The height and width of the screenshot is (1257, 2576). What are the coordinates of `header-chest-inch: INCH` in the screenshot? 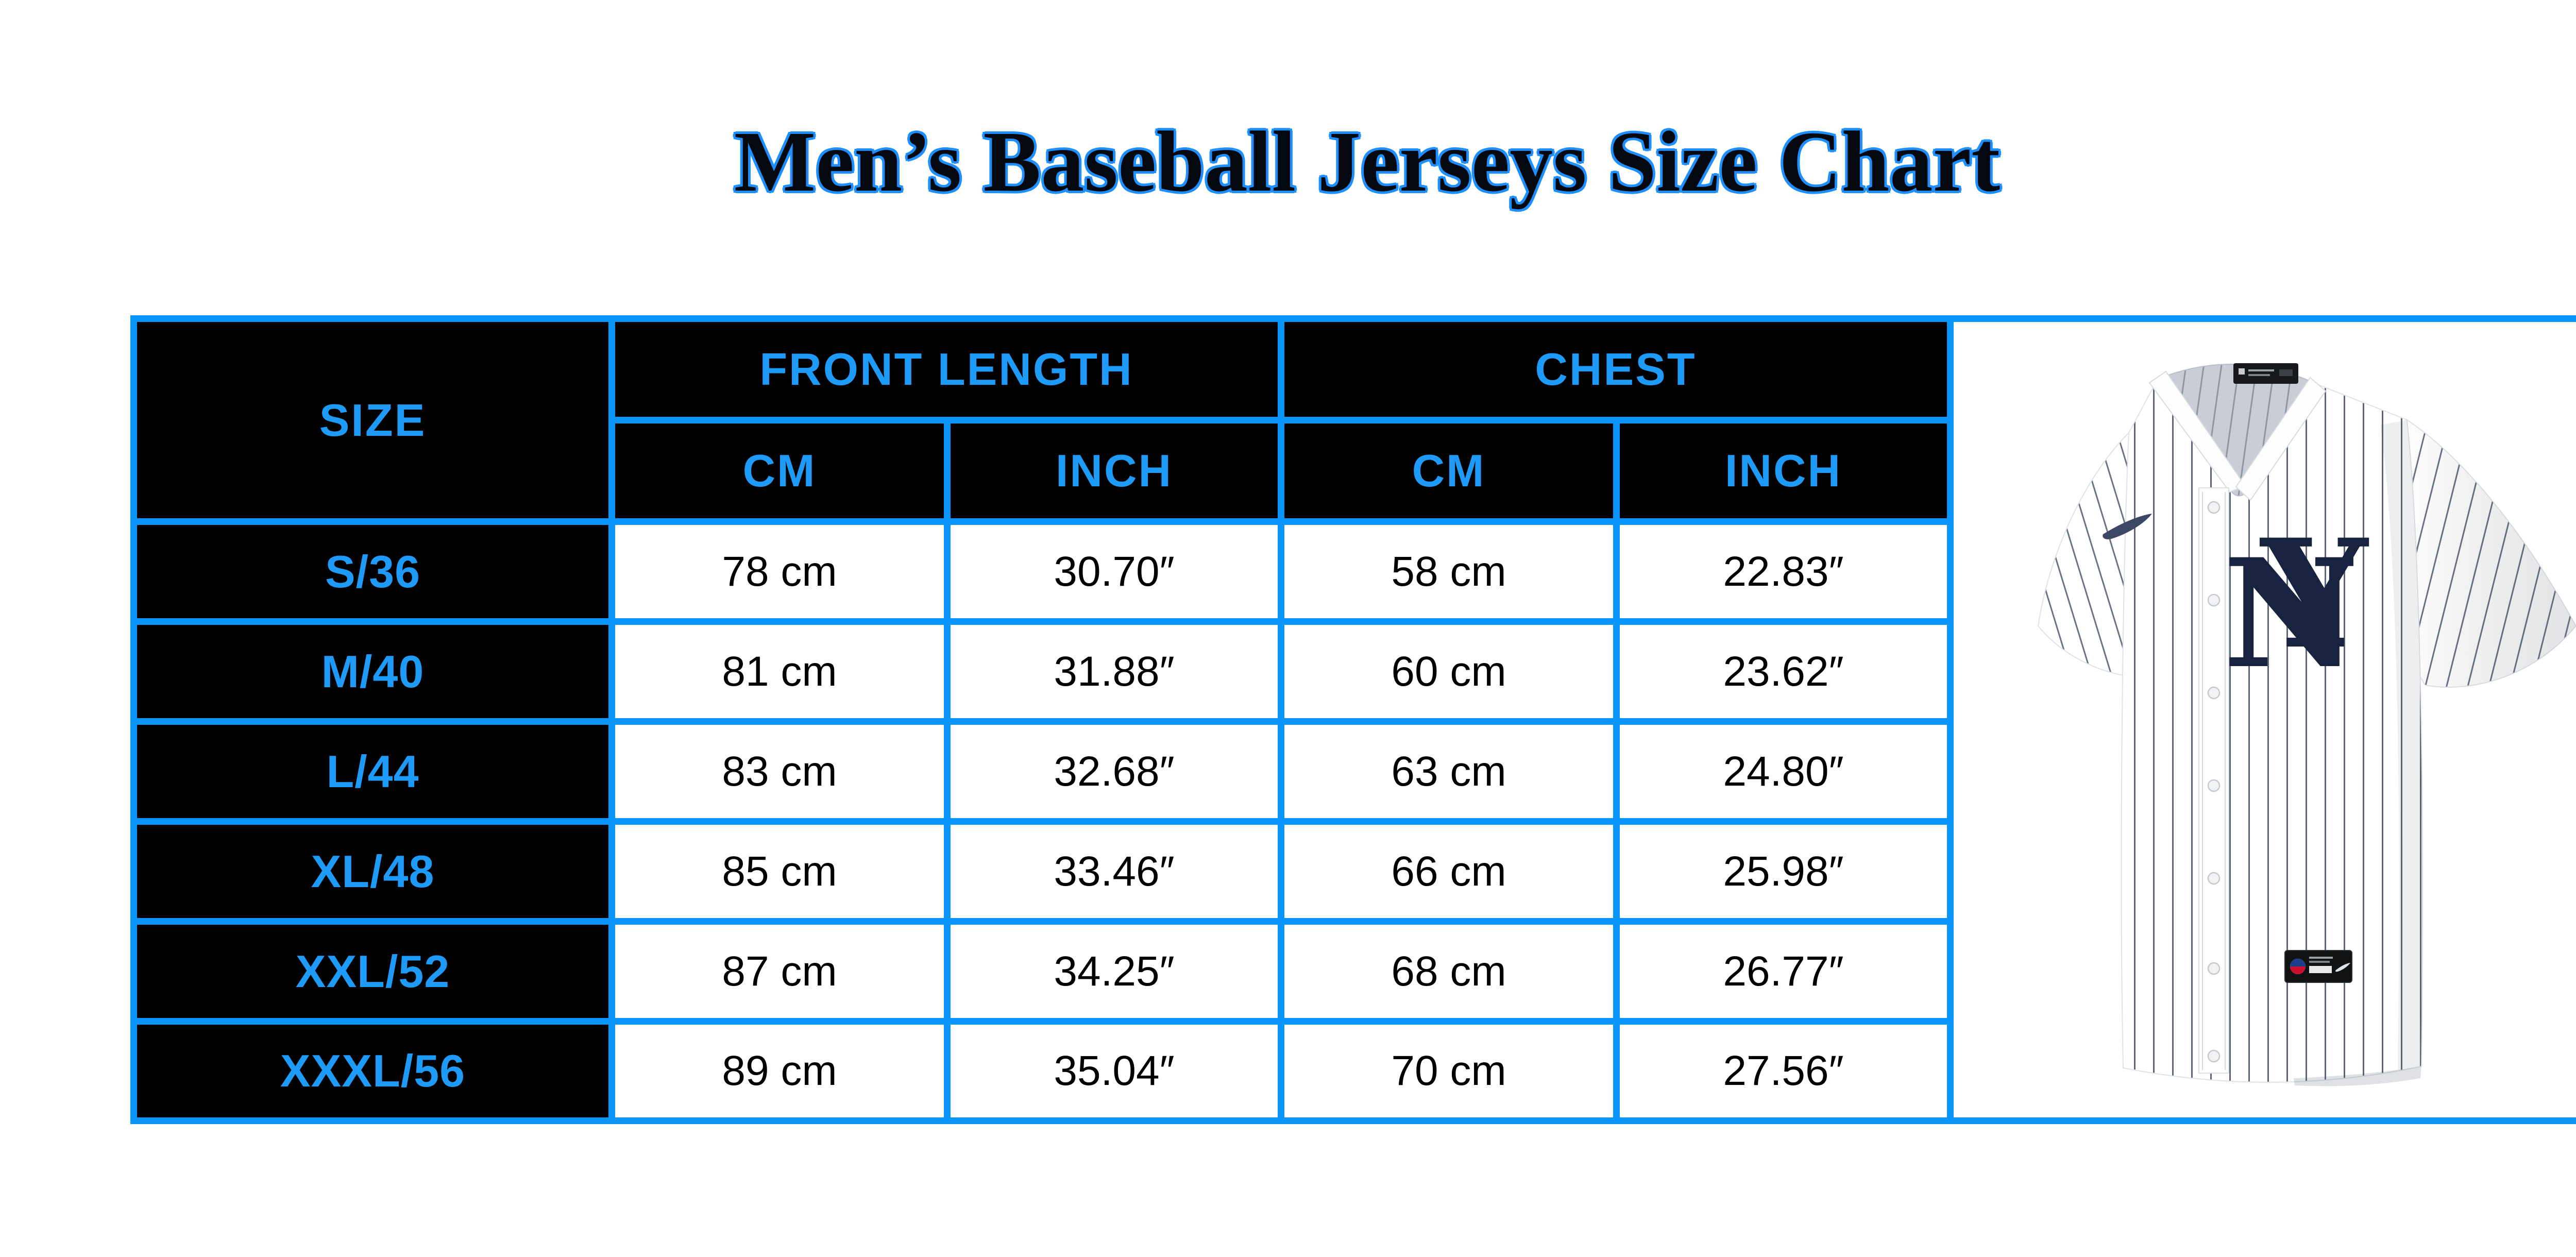 It's located at (1783, 471).